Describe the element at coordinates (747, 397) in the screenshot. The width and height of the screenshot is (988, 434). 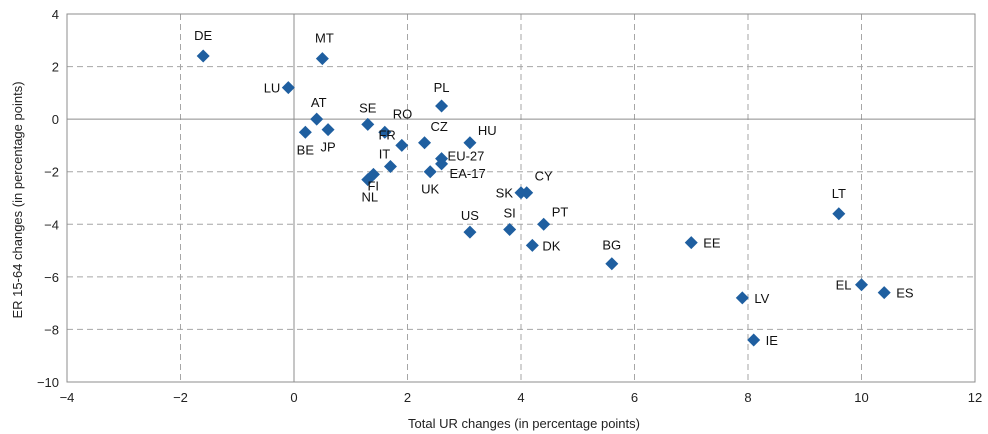
I see `x-tick-label: 8` at that location.